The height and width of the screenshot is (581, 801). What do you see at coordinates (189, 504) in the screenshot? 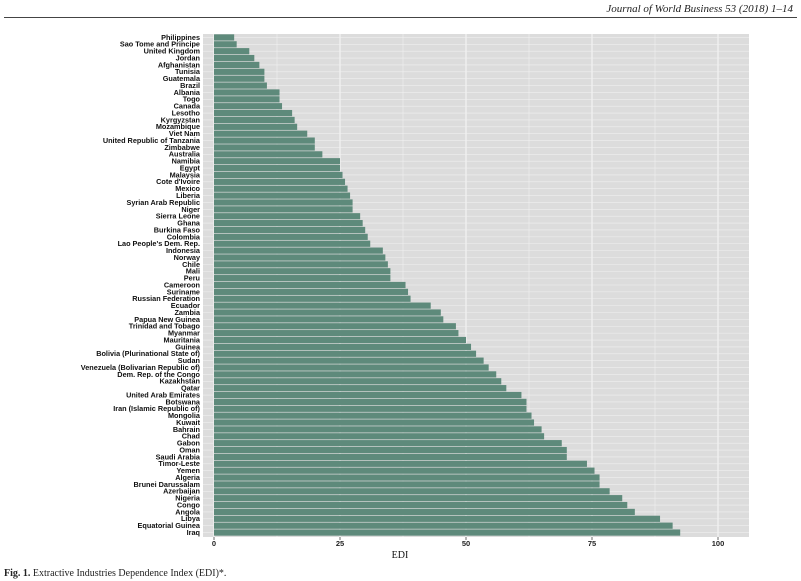
I see `category-label: Congo` at bounding box center [189, 504].